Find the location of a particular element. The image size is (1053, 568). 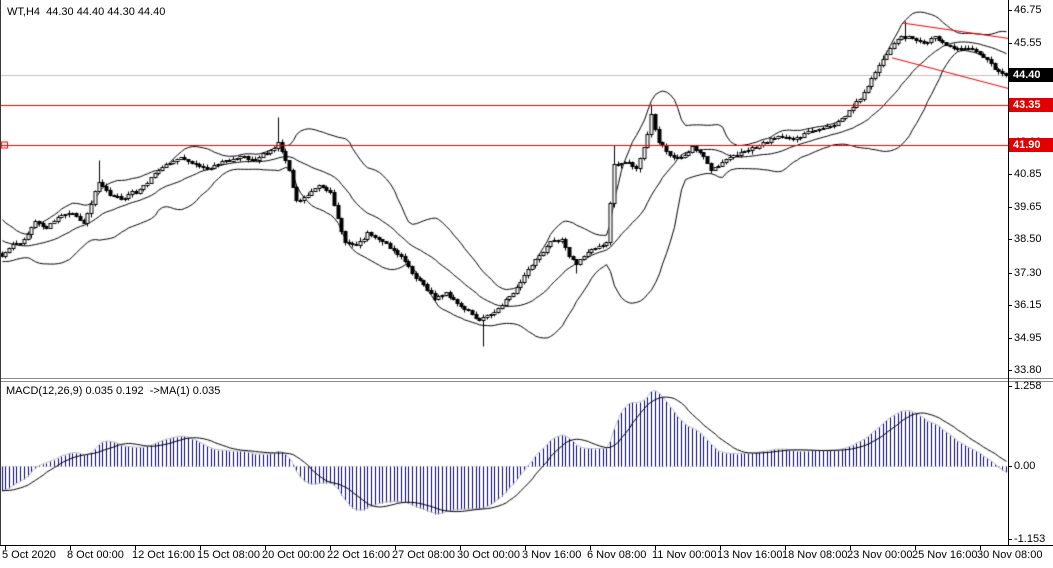

time-tick-label: 6 Nov 08:00 is located at coordinates (617, 555).